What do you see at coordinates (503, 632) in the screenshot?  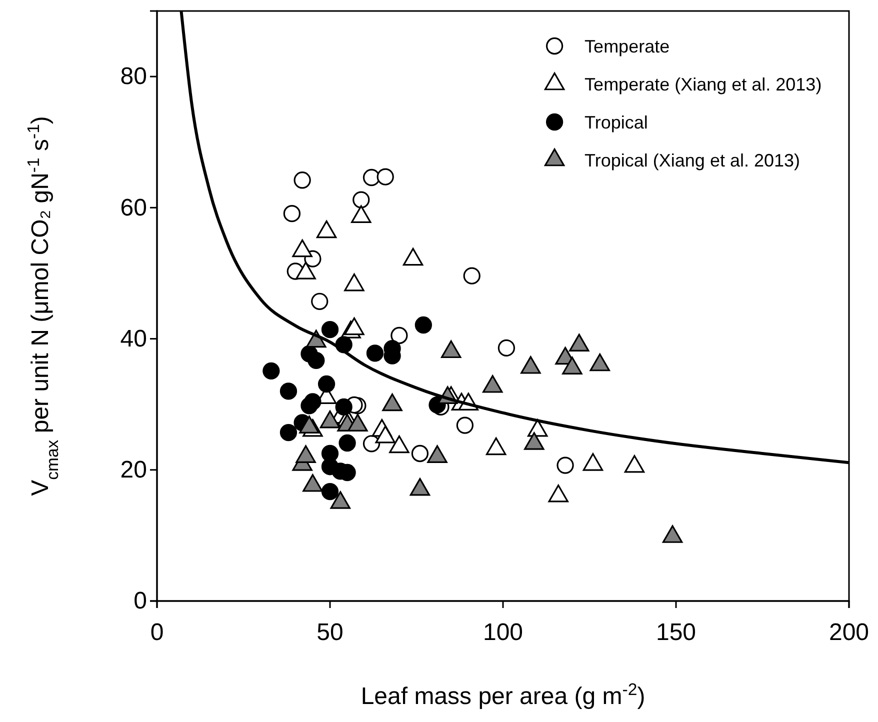 I see `x-tick-label: 100` at bounding box center [503, 632].